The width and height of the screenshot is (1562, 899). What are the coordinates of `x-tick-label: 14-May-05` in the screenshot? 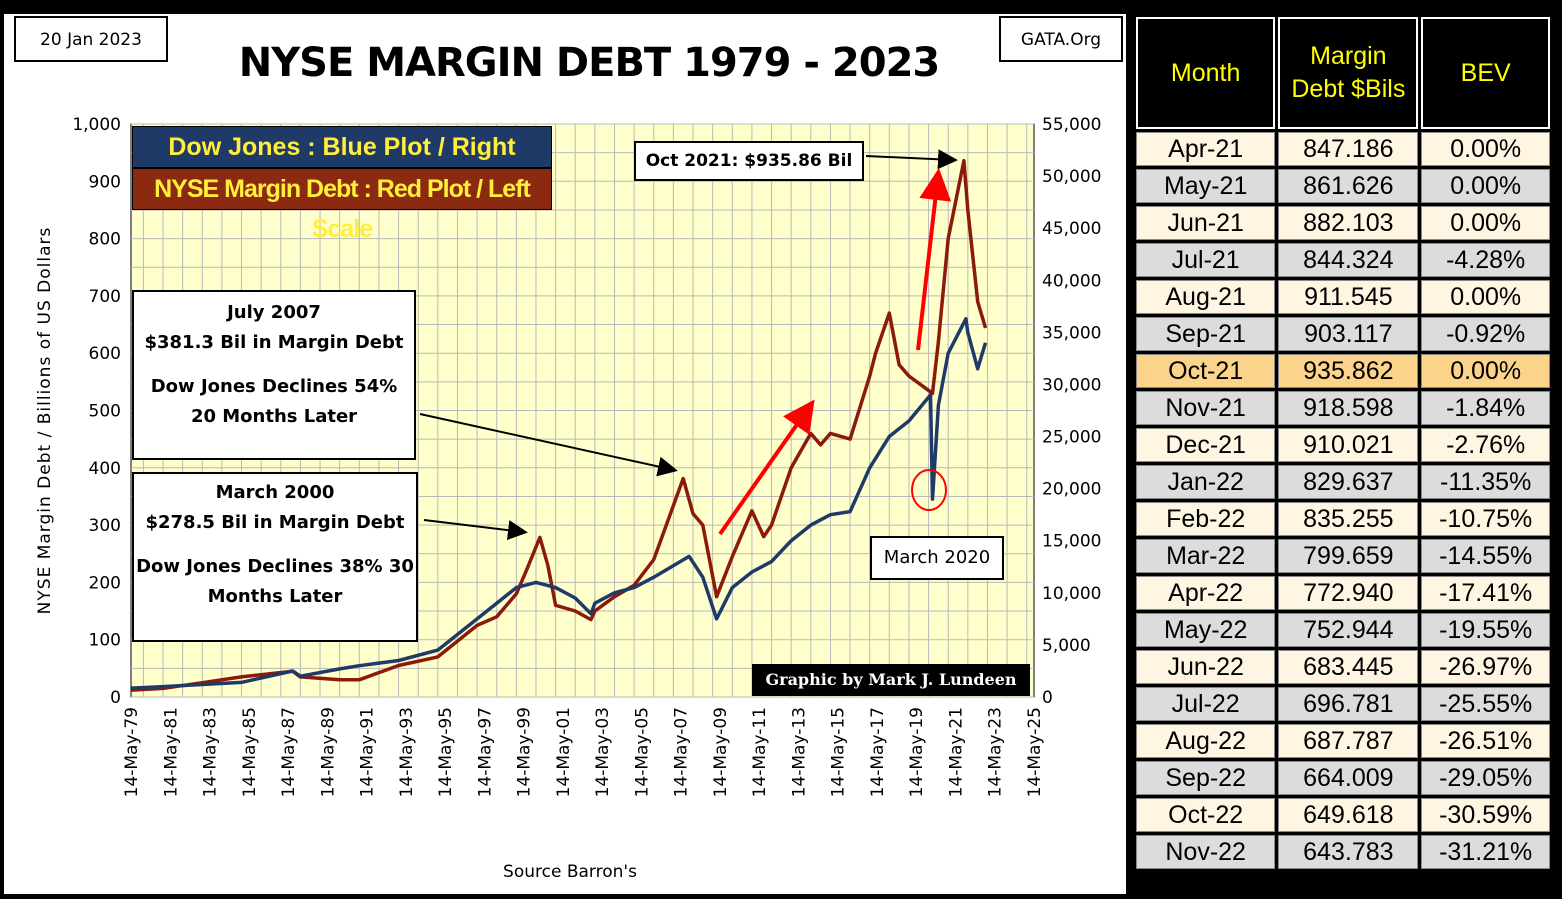 It's located at (642, 752).